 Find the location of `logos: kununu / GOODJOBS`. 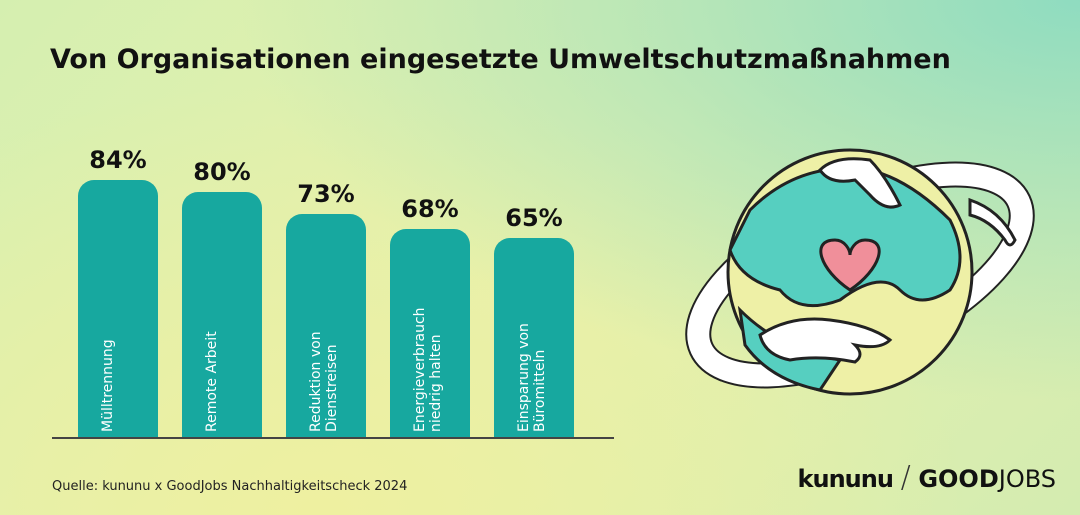

logos: kununu / GOODJOBS is located at coordinates (927, 477).